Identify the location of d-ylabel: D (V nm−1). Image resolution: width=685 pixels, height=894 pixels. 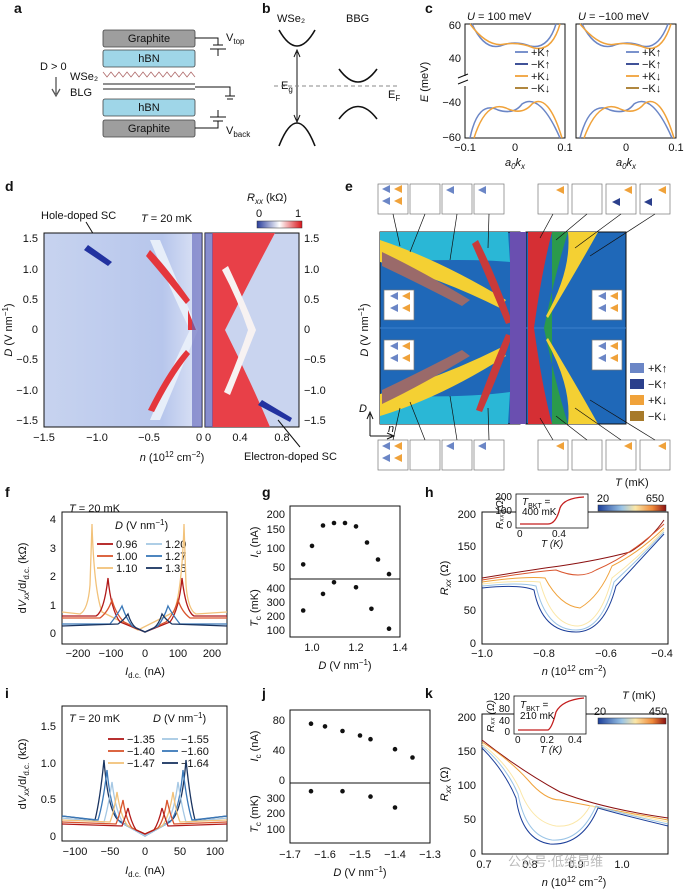
(8, 329).